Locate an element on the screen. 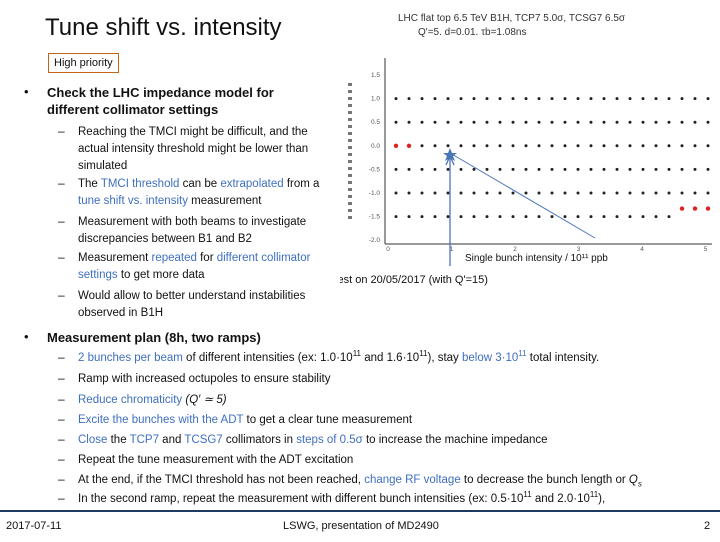 This screenshot has width=720, height=542. y-tick-label: 0.5 is located at coordinates (375, 122).